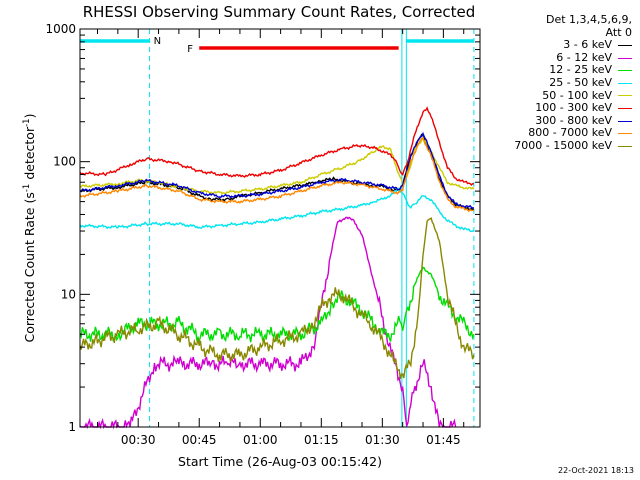 Image resolution: width=640 pixels, height=480 pixels. I want to click on legend-label: 3 - 6 keV, so click(587, 45).